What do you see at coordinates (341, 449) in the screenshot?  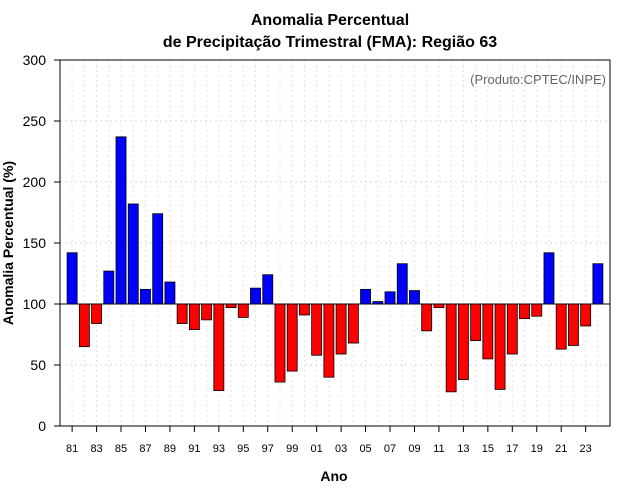 I see `x-tick-label: 03` at bounding box center [341, 449].